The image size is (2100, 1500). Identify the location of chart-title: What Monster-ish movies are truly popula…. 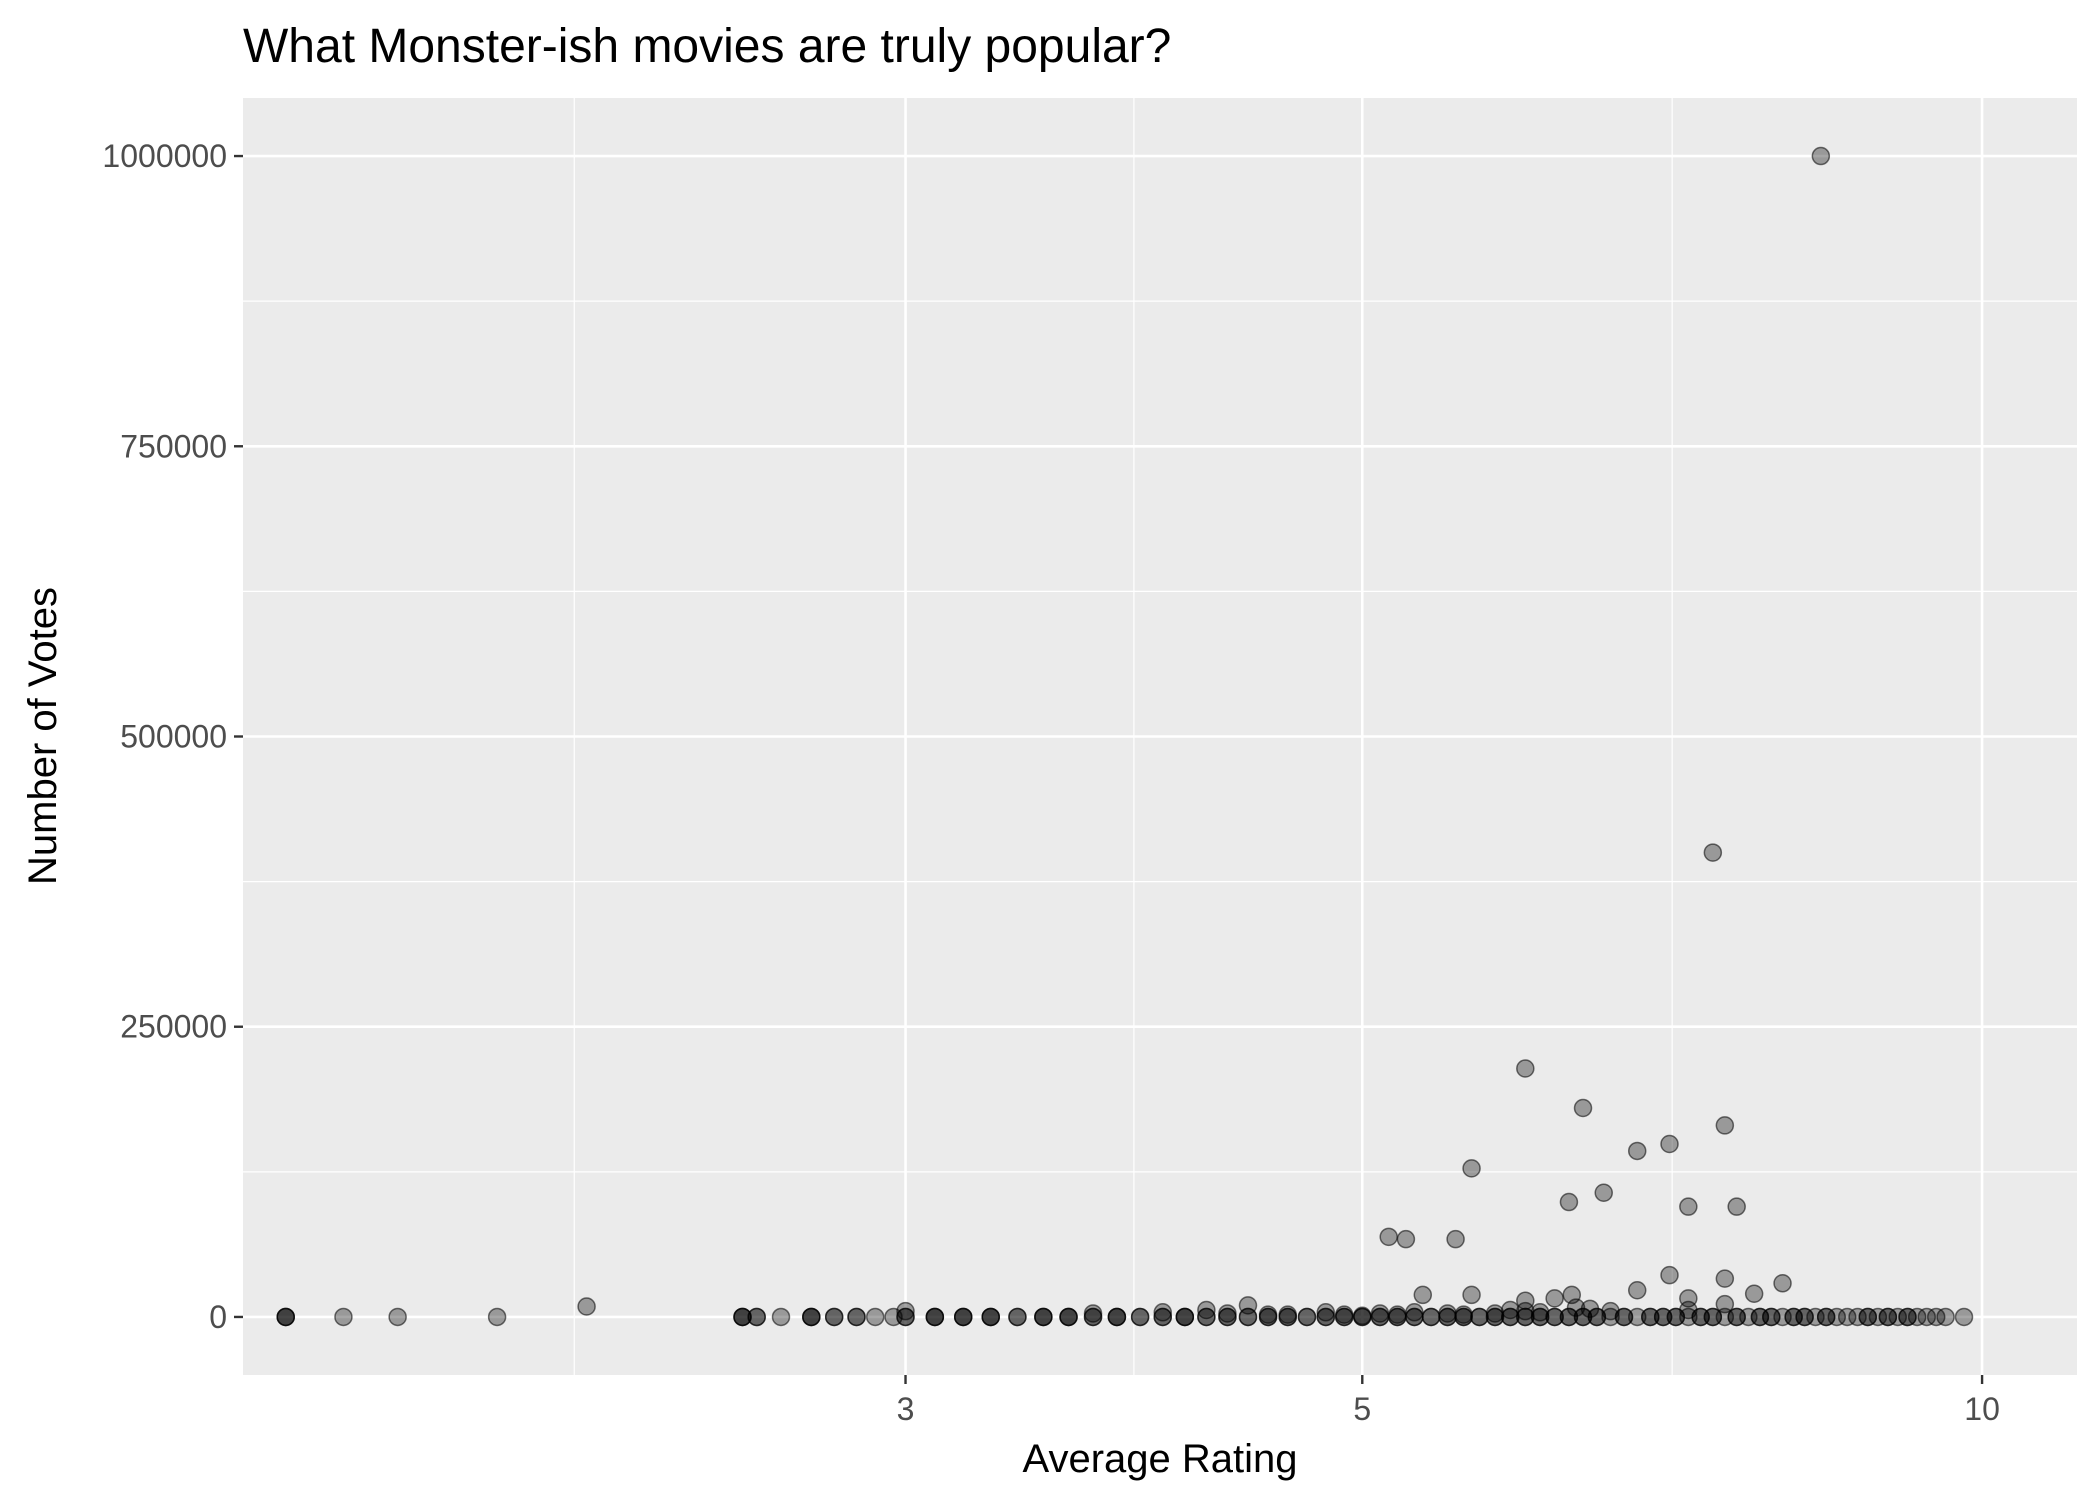
(707, 46).